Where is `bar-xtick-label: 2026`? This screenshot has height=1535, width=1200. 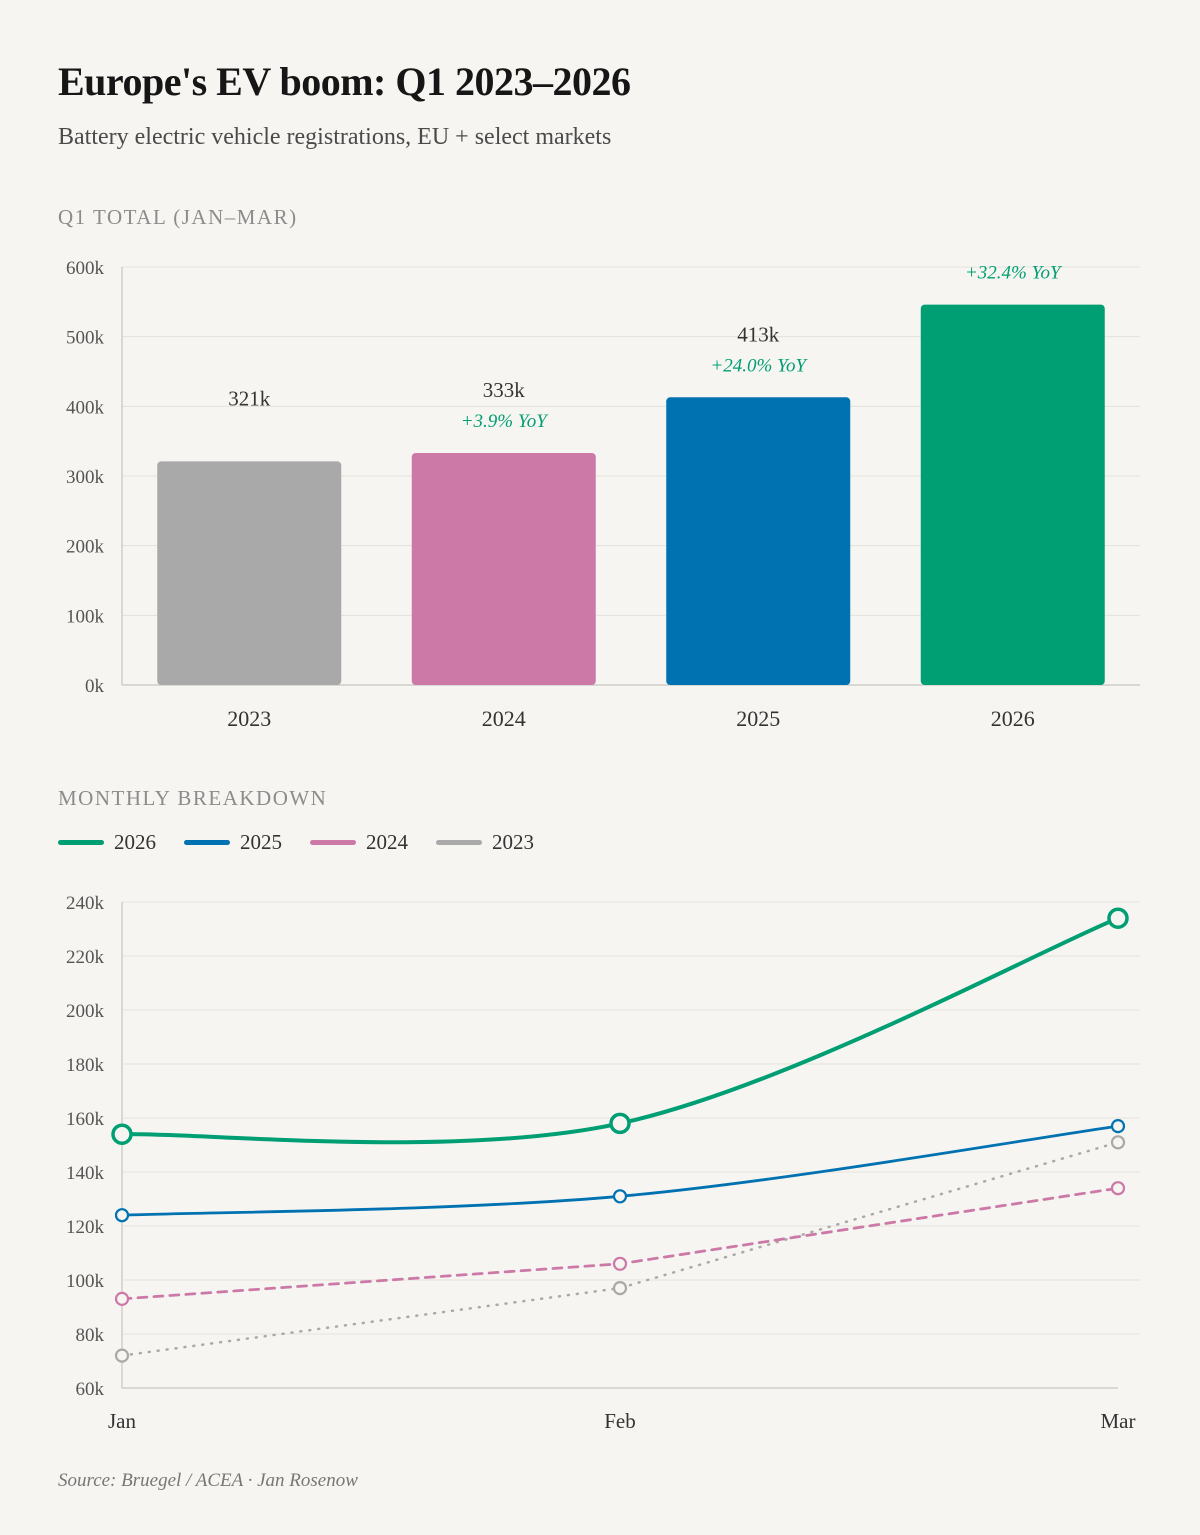 bar-xtick-label: 2026 is located at coordinates (1013, 718).